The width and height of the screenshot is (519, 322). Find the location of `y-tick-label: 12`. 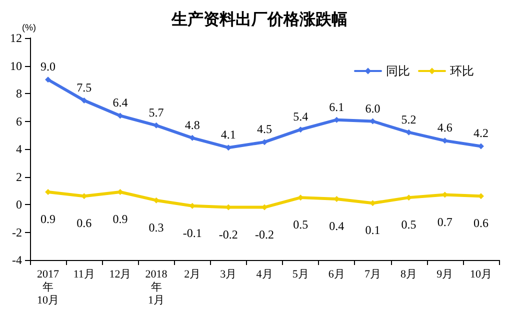

y-tick-label: 12 is located at coordinates (16, 38).